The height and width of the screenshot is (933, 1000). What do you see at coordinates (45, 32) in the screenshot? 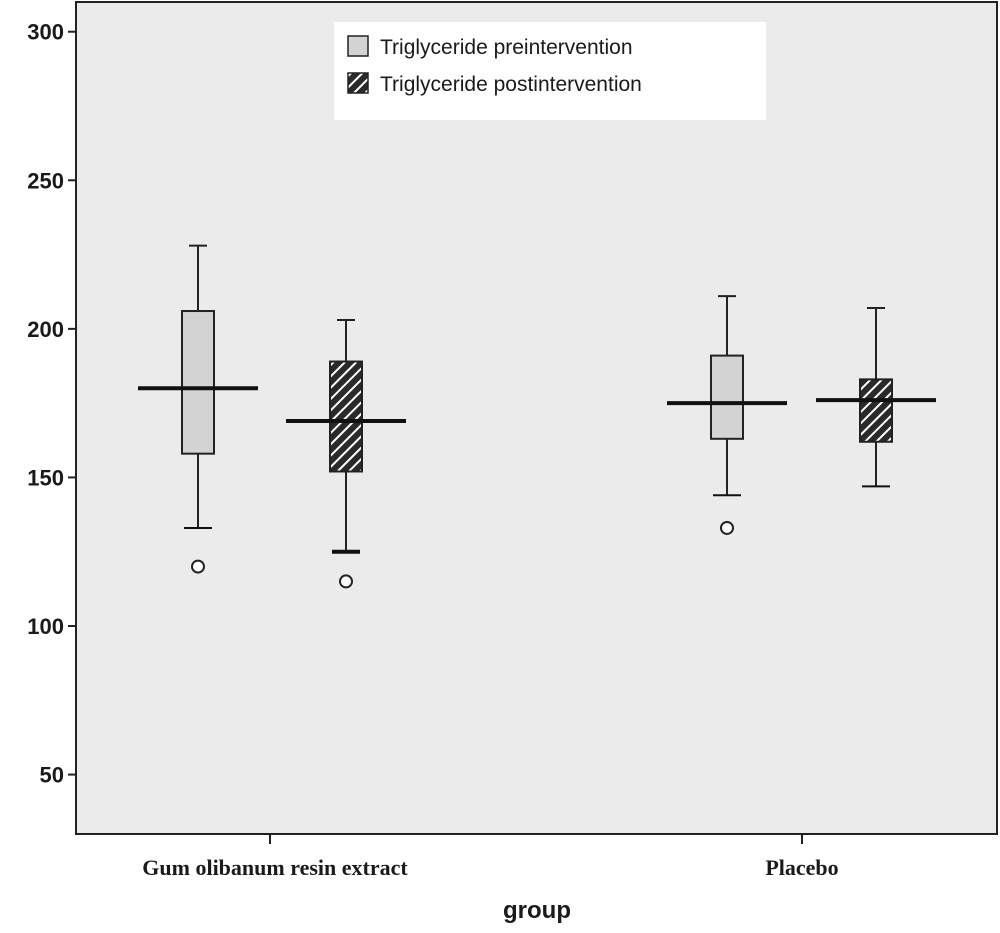
I see `y-tick-label: 300` at bounding box center [45, 32].